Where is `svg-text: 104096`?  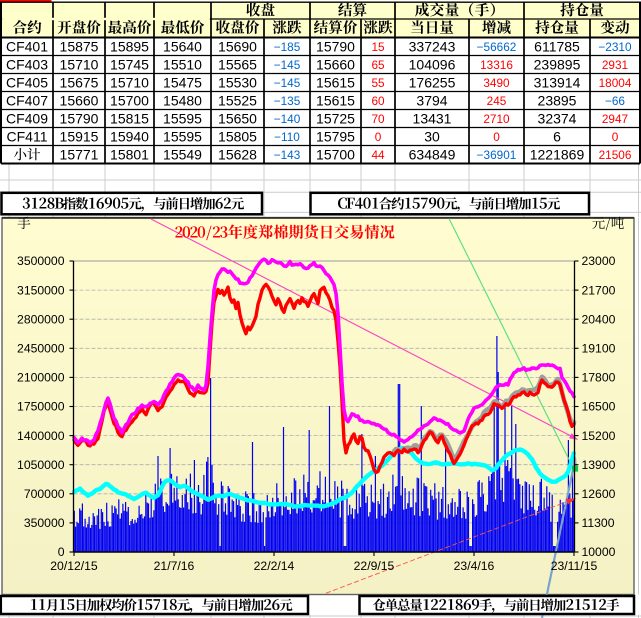 svg-text: 104096 is located at coordinates (432, 65).